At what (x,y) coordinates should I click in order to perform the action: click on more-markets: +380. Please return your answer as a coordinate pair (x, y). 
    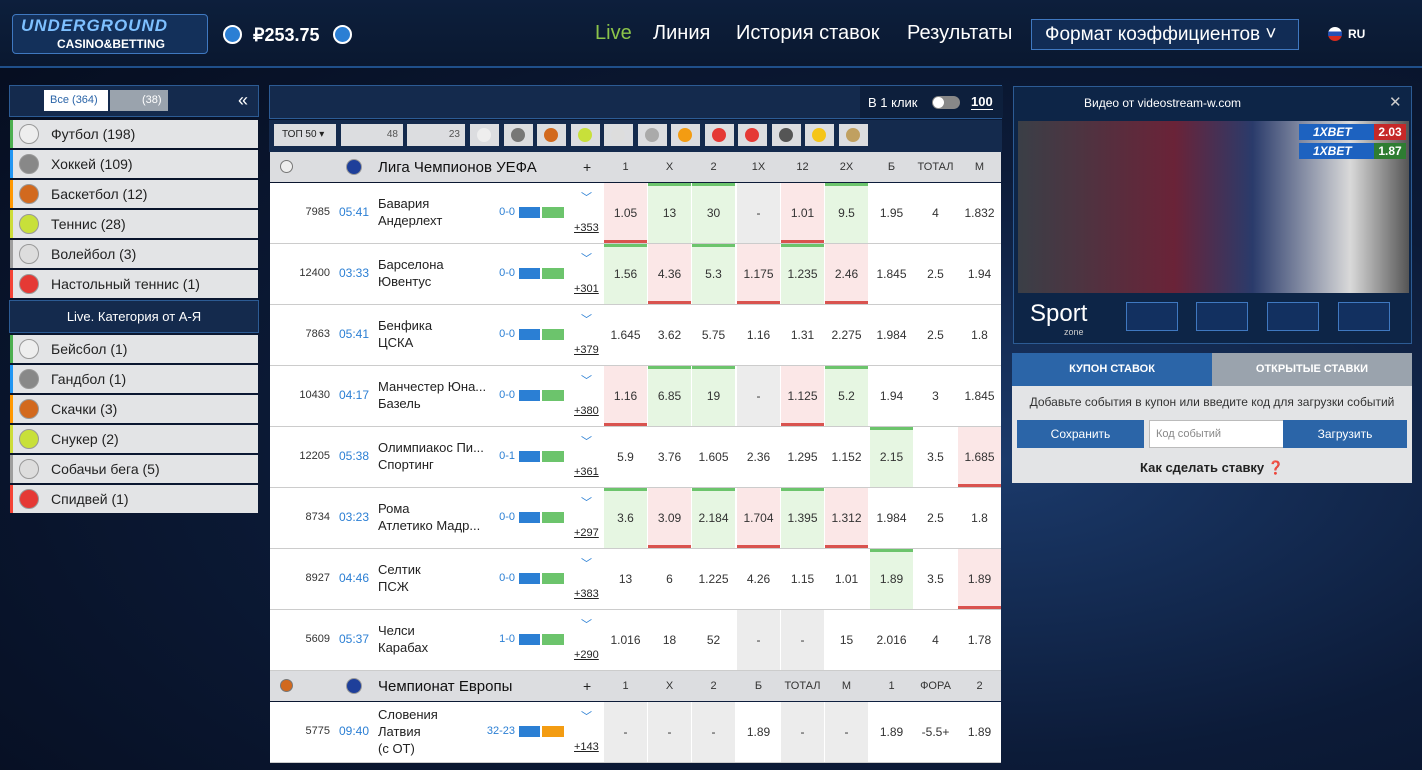
    Looking at the image, I should click on (586, 411).